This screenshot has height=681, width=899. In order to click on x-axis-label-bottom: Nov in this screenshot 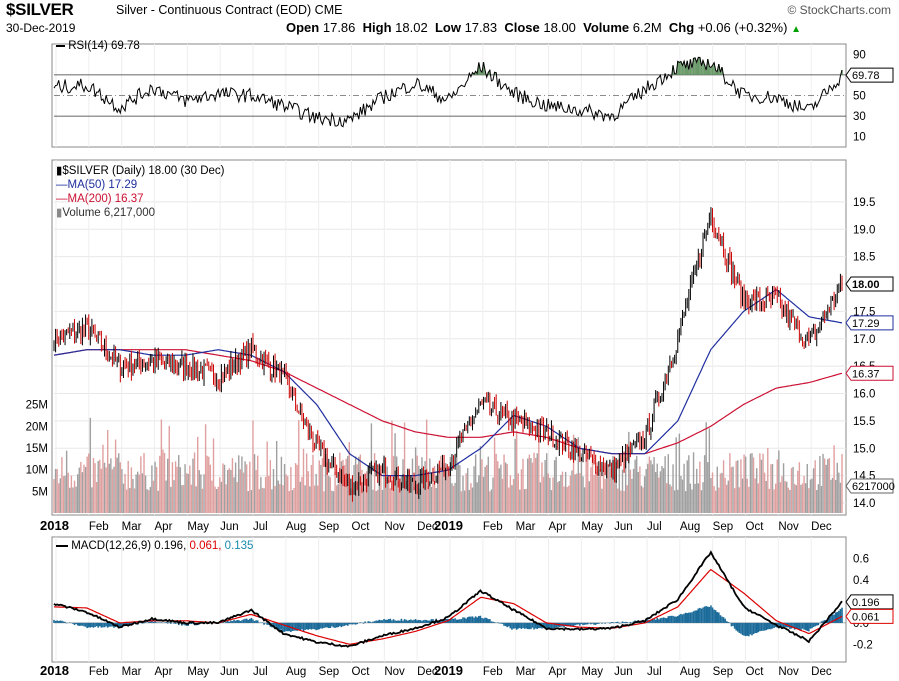, I will do `click(394, 672)`.